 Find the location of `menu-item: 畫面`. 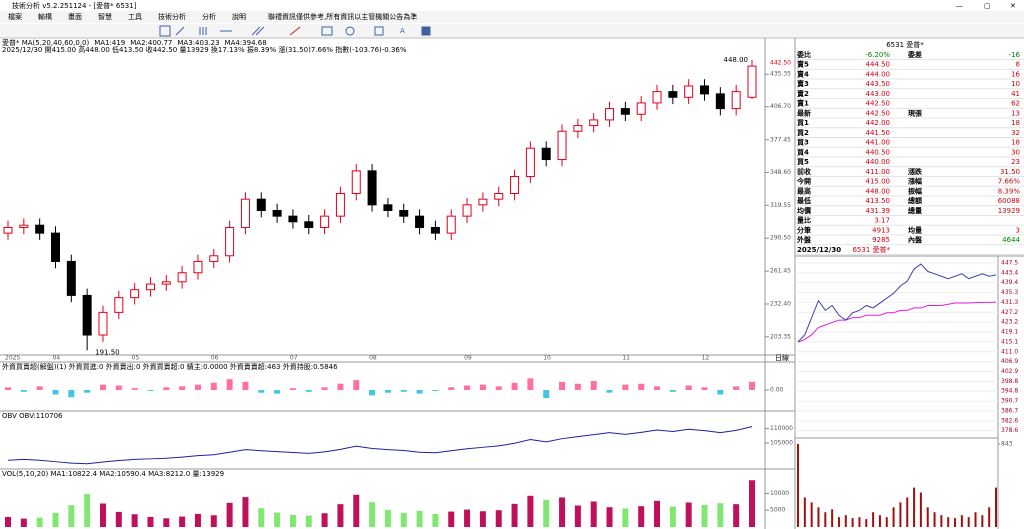

menu-item: 畫面 is located at coordinates (75, 16).